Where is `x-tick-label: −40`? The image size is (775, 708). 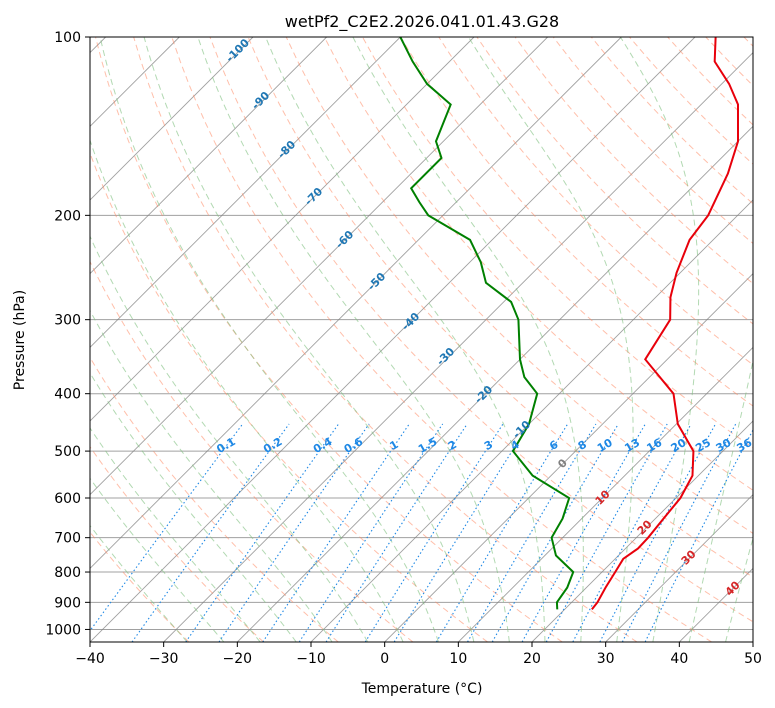 x-tick-label: −40 is located at coordinates (90, 659).